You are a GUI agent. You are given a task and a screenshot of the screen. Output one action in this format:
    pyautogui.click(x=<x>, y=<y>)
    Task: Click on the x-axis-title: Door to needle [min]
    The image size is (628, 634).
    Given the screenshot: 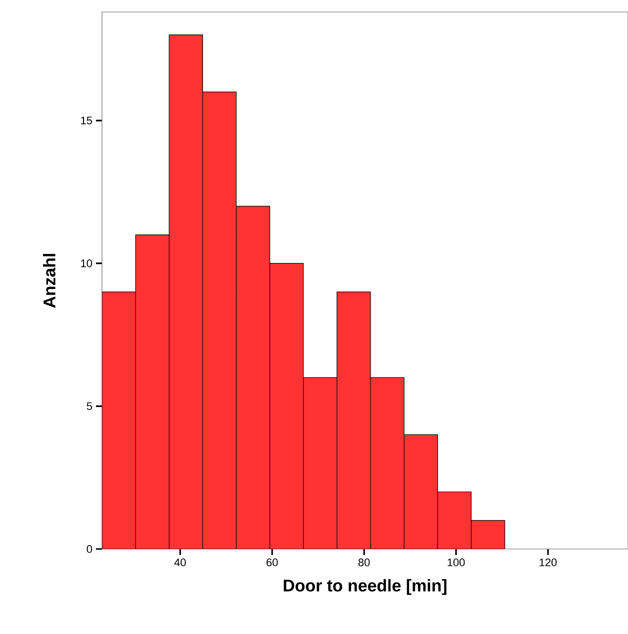 What is the action you would take?
    pyautogui.click(x=365, y=587)
    